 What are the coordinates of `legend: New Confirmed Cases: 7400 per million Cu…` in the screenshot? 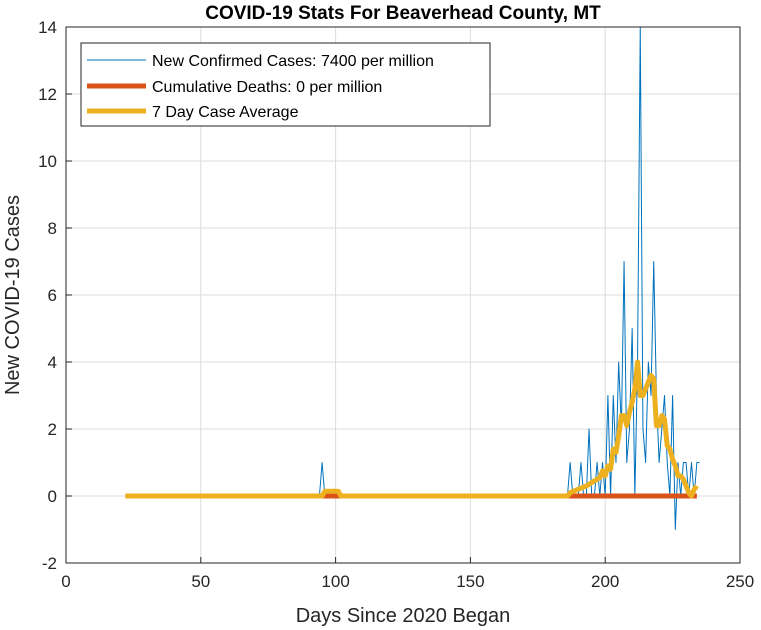 It's located at (285, 84).